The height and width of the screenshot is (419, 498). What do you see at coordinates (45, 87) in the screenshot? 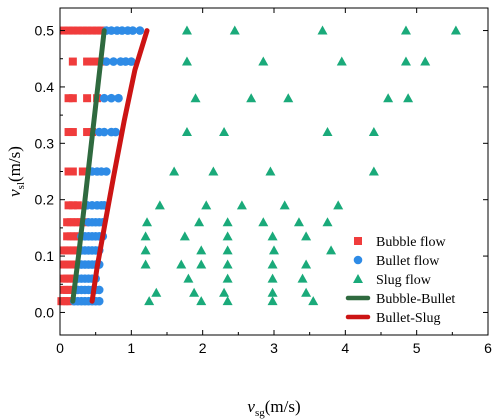
I see `y-tick-label: 0.4` at bounding box center [45, 87].